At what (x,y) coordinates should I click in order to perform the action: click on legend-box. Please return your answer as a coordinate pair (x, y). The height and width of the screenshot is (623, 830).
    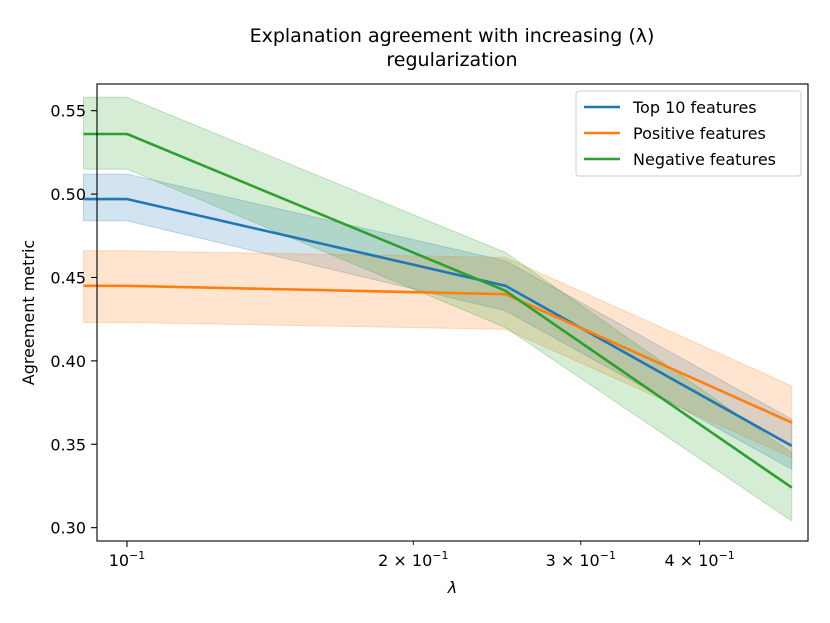
    Looking at the image, I should click on (688, 133).